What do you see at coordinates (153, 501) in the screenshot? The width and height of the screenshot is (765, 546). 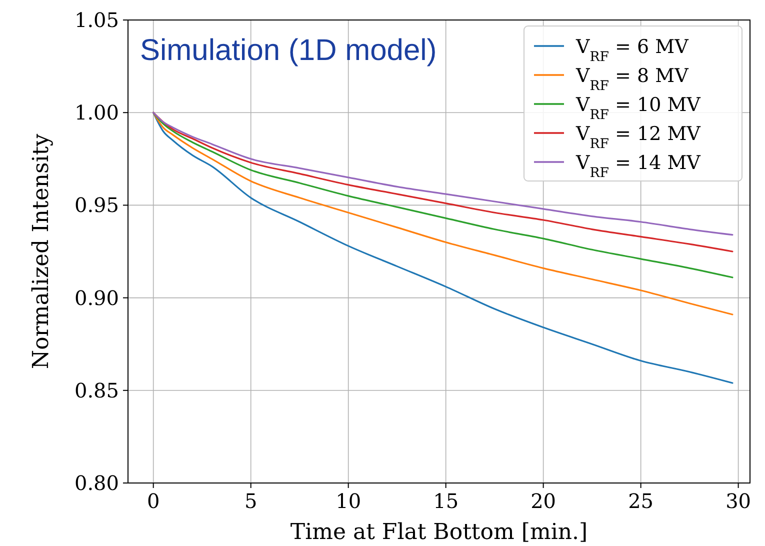 I see `x-tick-label: 0` at bounding box center [153, 501].